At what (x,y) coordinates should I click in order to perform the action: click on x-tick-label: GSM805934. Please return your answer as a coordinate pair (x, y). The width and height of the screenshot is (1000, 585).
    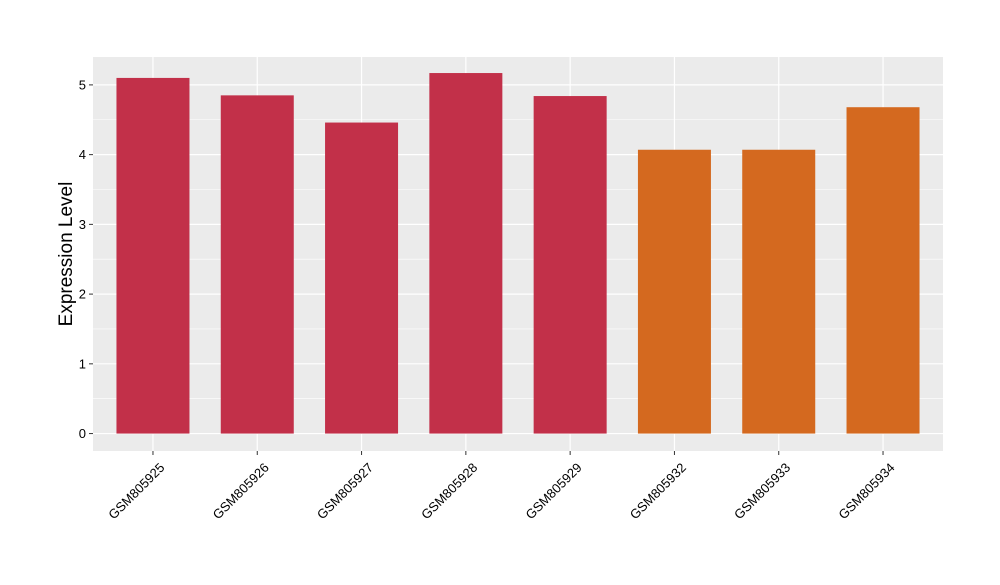
    Looking at the image, I should click on (866, 491).